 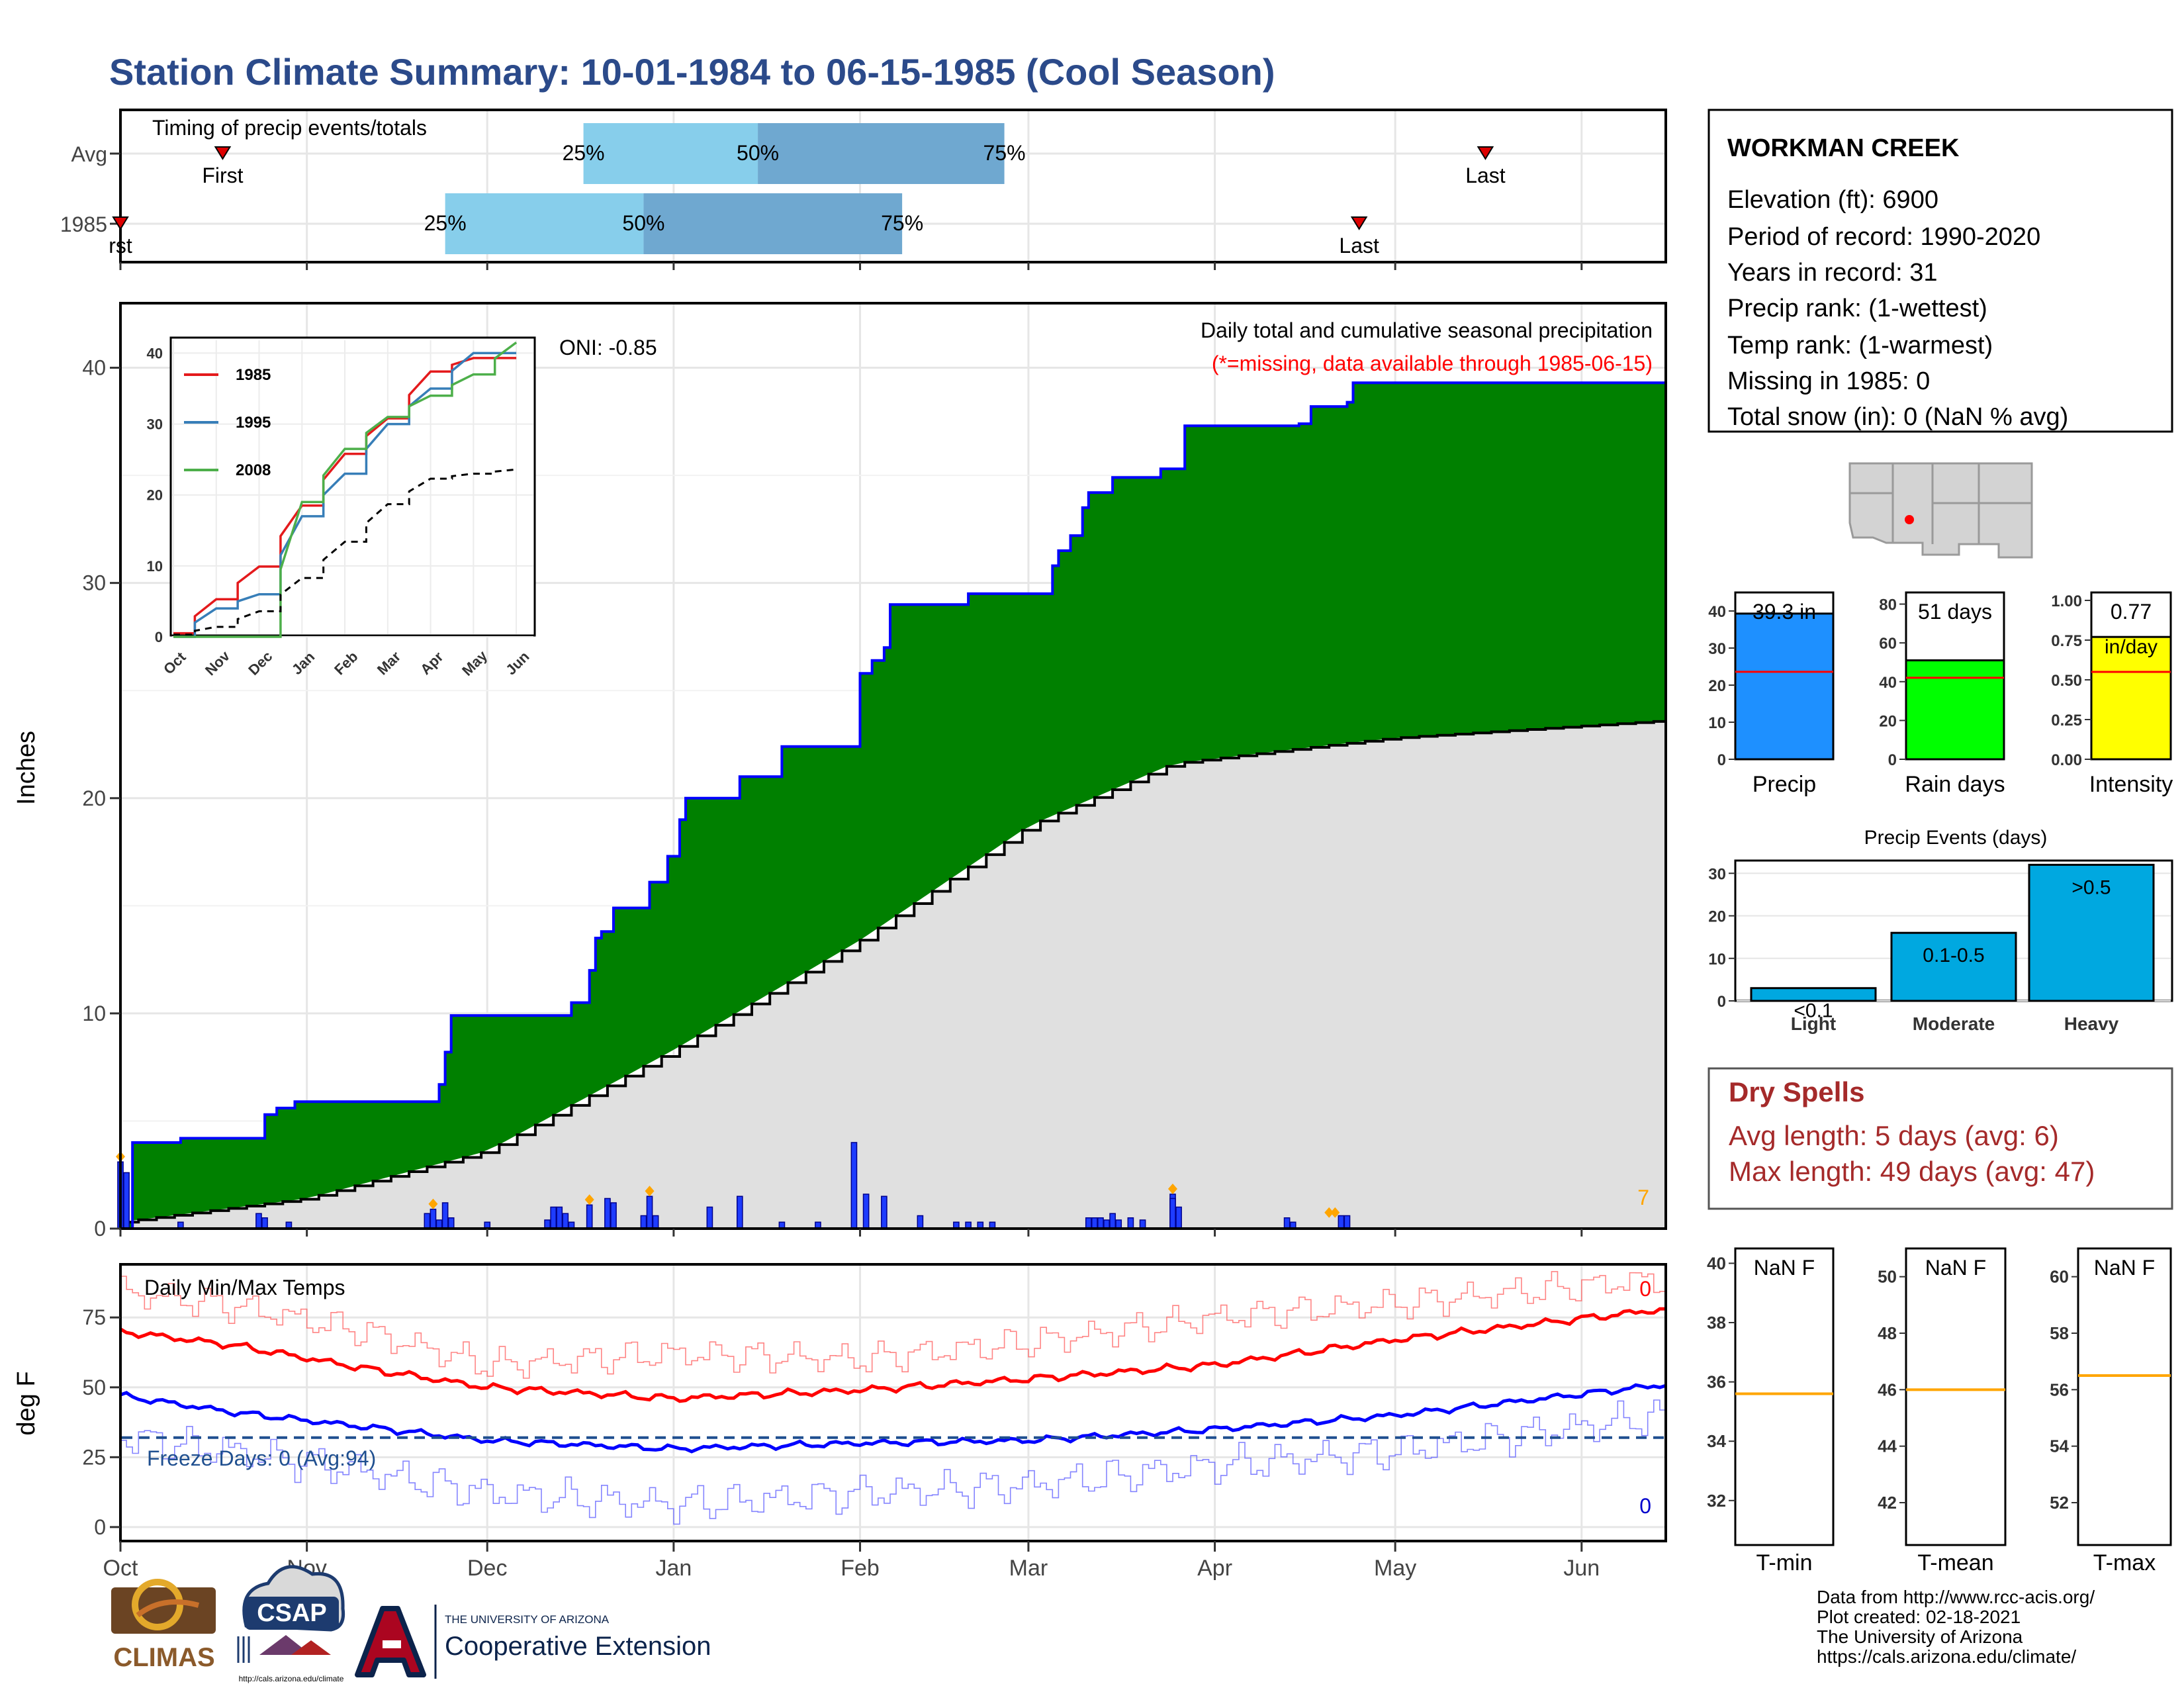 What do you see at coordinates (2131, 698) in the screenshot?
I see `mini-bar-intensity` at bounding box center [2131, 698].